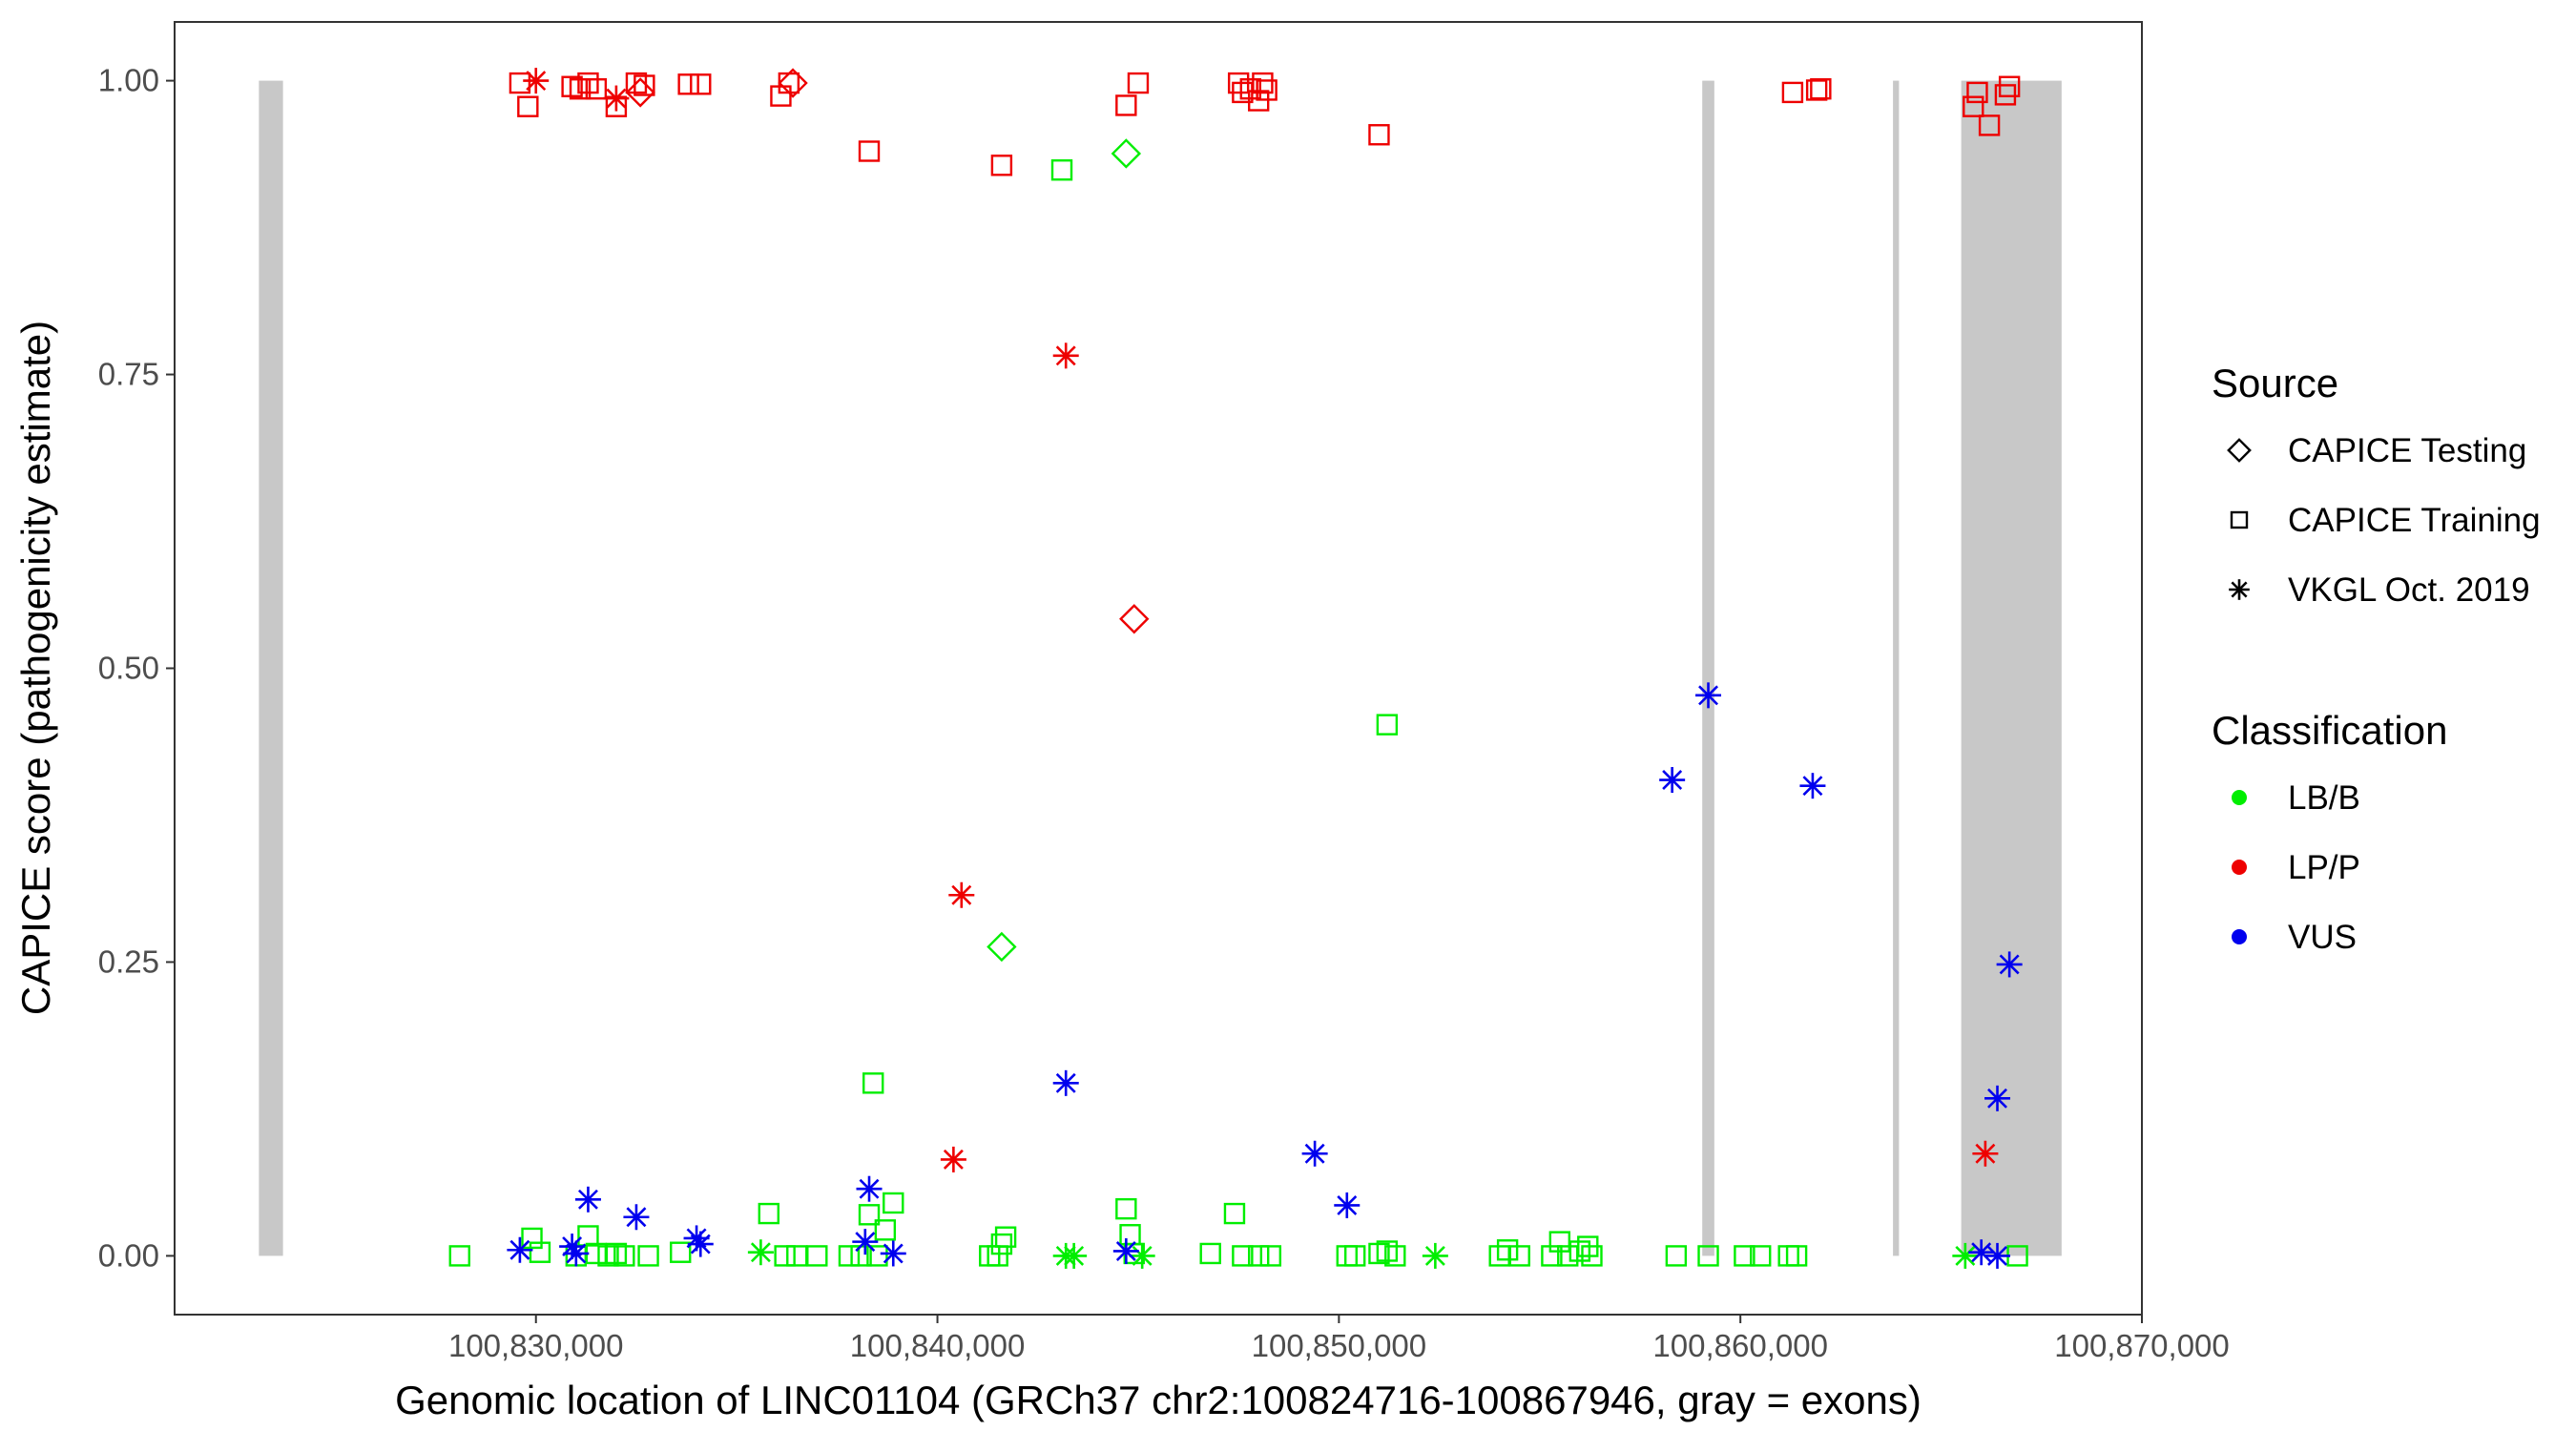 The width and height of the screenshot is (2576, 1431). I want to click on y-axis-title: CAPICE score (pathogenicity estimate), so click(35, 668).